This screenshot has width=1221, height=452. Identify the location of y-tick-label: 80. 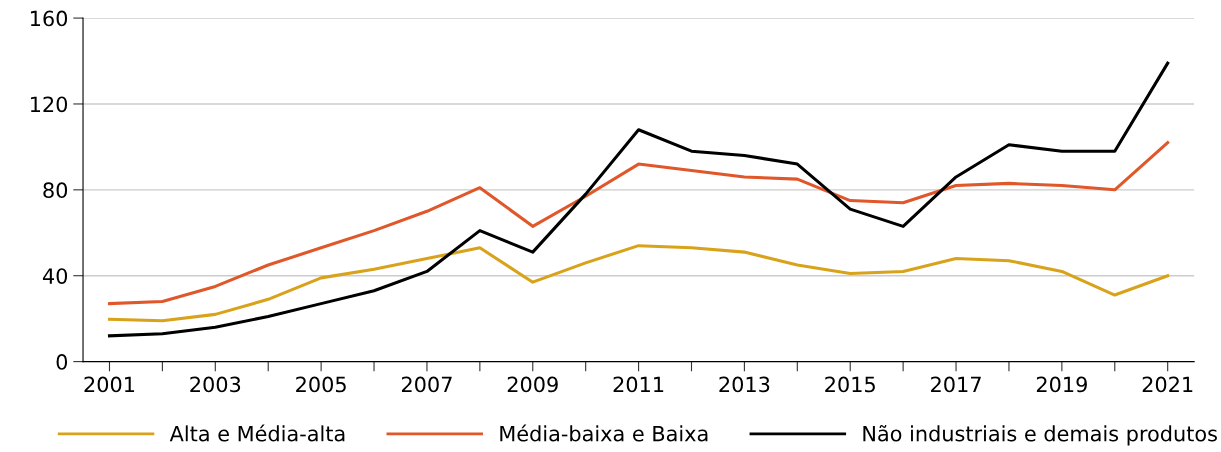
(55, 190).